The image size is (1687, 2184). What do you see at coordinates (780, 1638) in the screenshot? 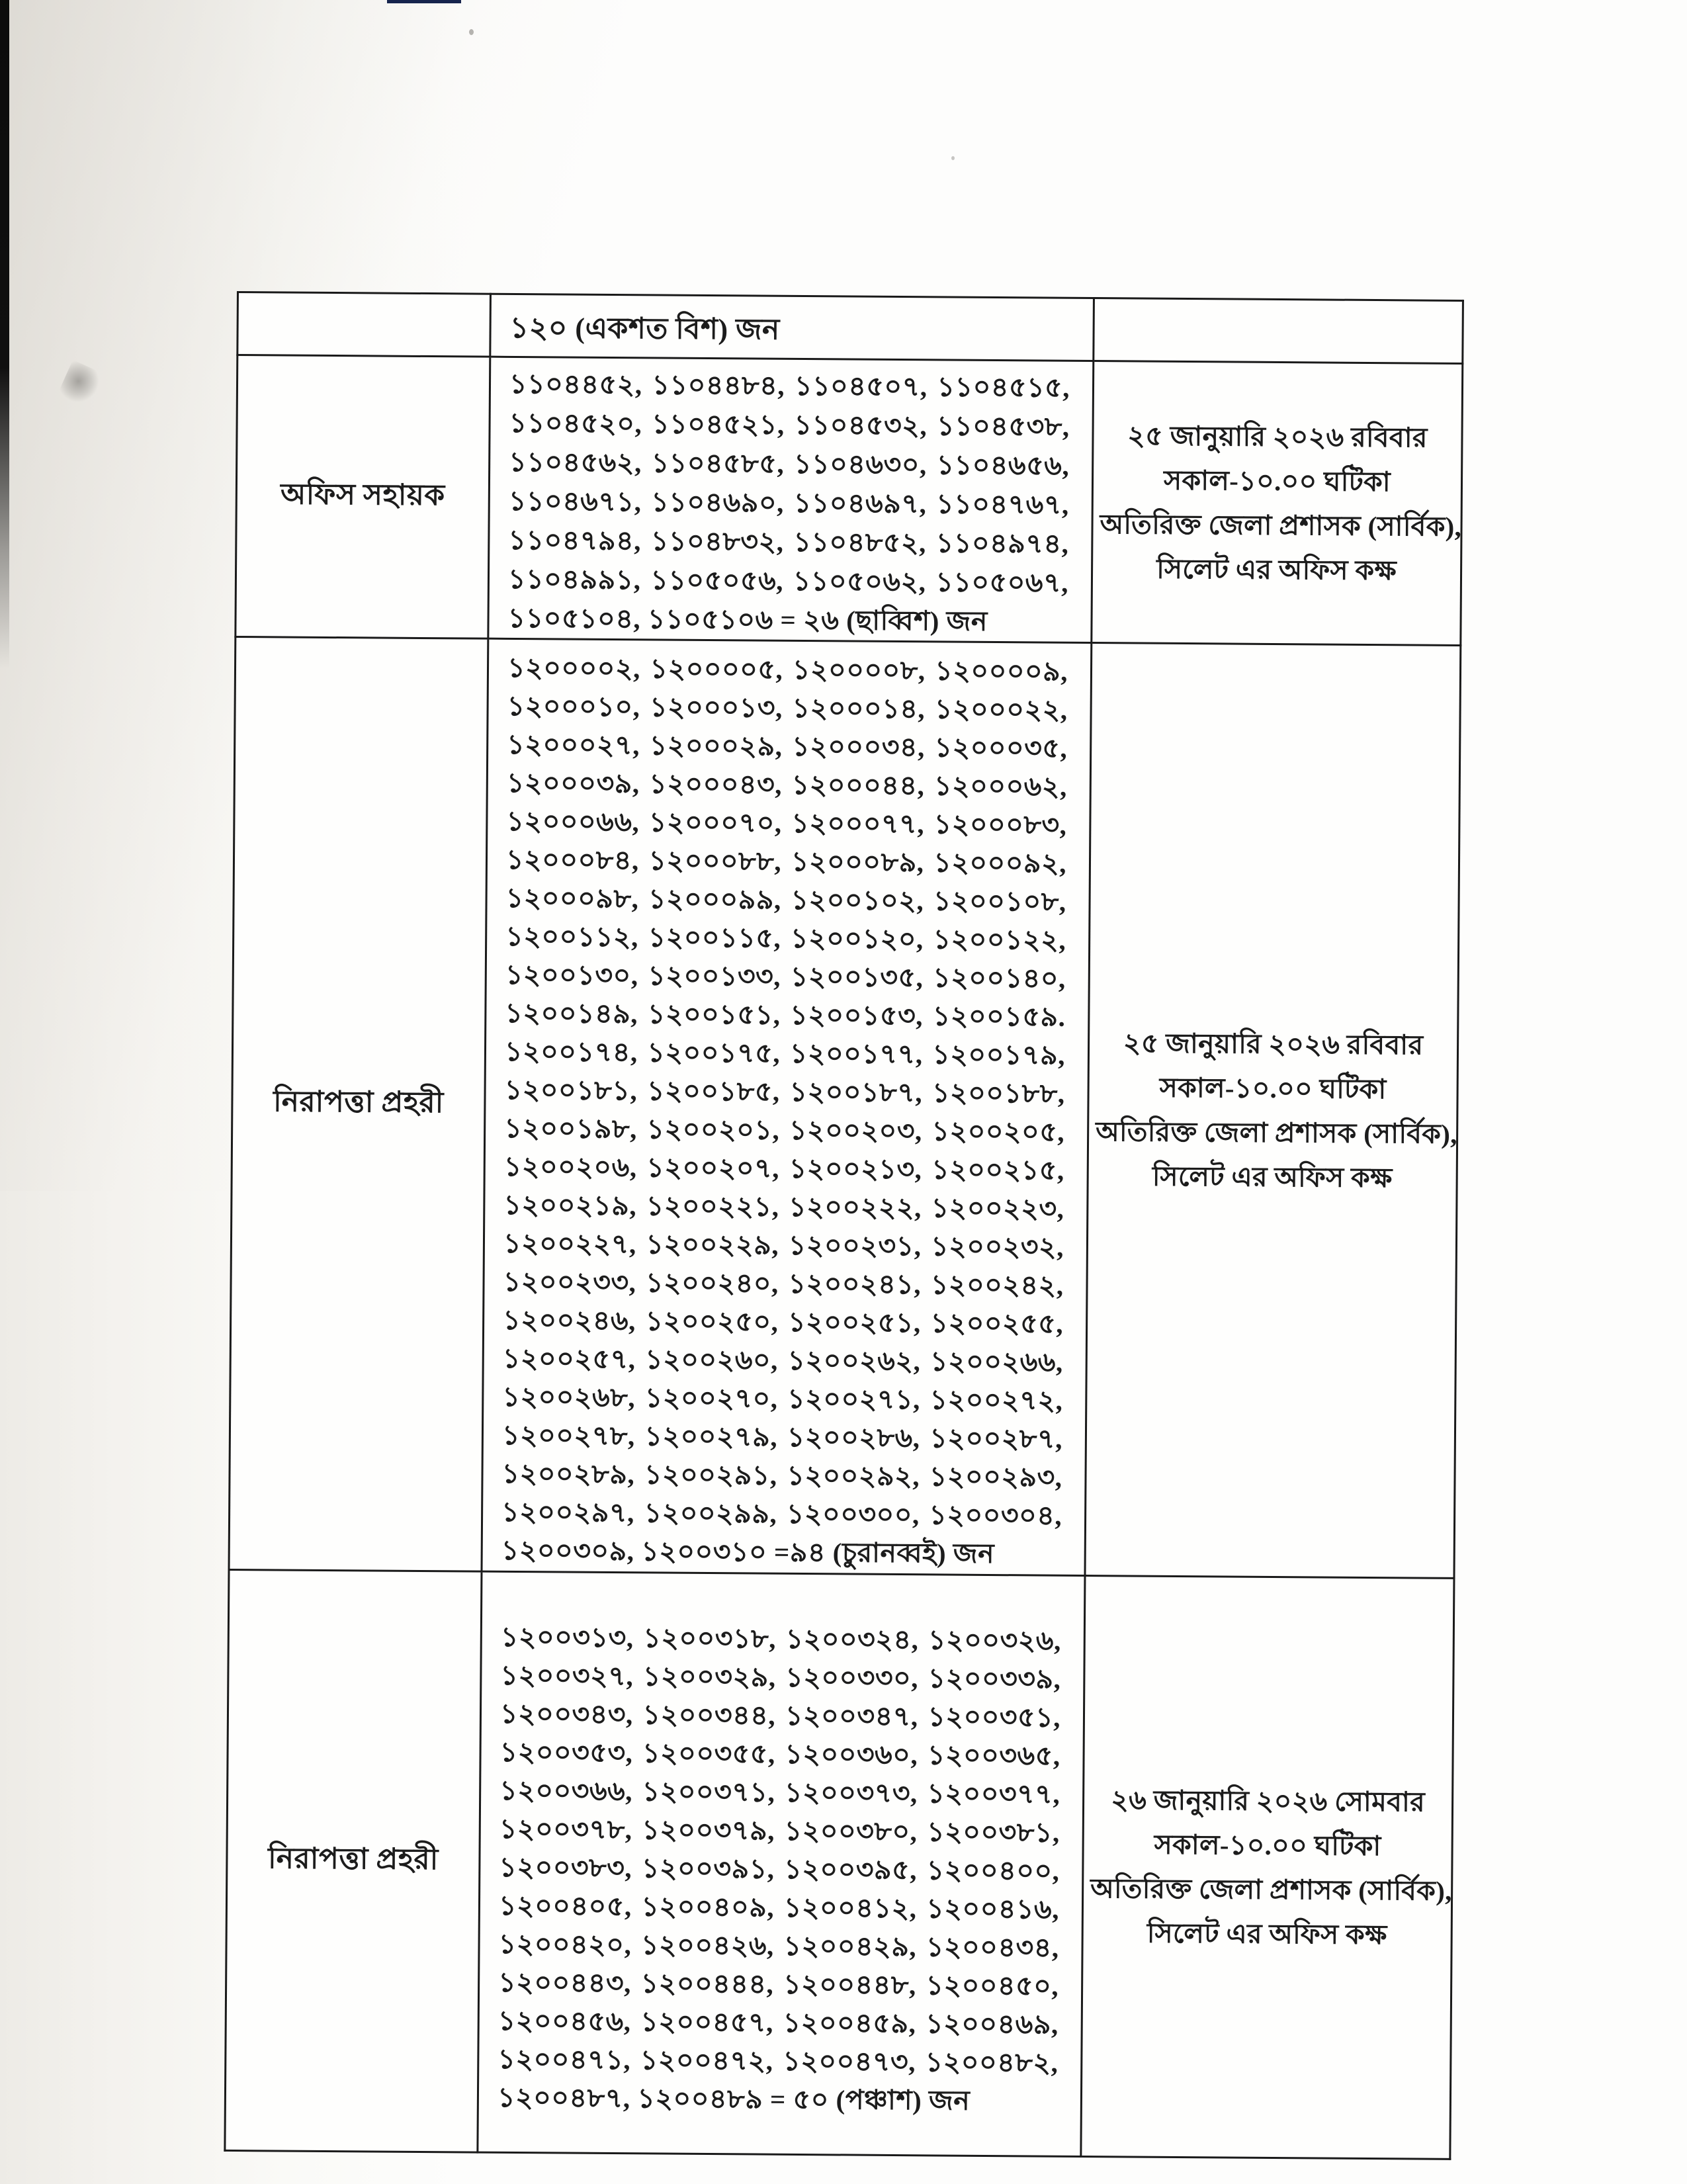
I see `roll-line: ১২০০৩১৩, ১২০০৩১৮, ১২০০৩২৪, ১২০০৩২৬,` at bounding box center [780, 1638].